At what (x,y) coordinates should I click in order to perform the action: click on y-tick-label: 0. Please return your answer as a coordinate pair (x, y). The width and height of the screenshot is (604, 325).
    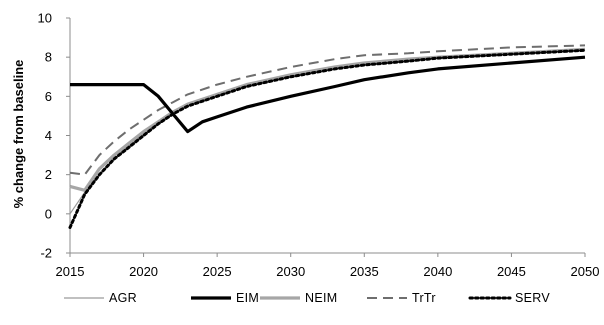
    Looking at the image, I should click on (48, 213).